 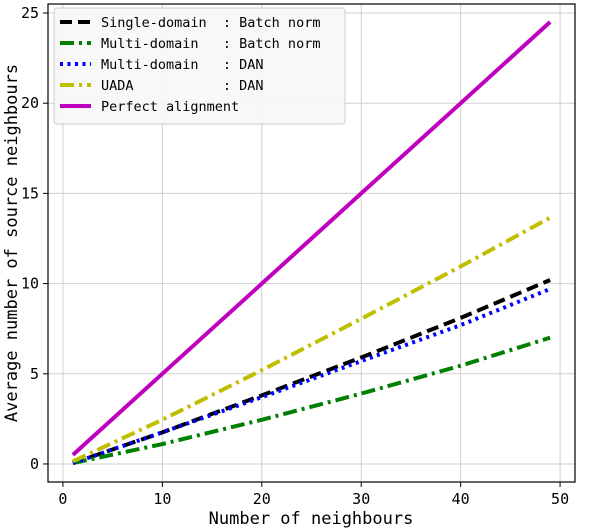 I want to click on x-tick-label: 50, so click(x=560, y=499).